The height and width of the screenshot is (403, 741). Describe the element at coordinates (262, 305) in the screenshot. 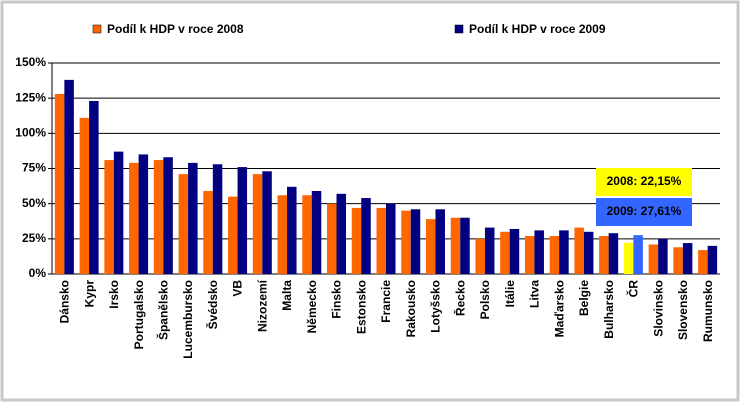

I see `x-tick-label: Nizozemí` at that location.